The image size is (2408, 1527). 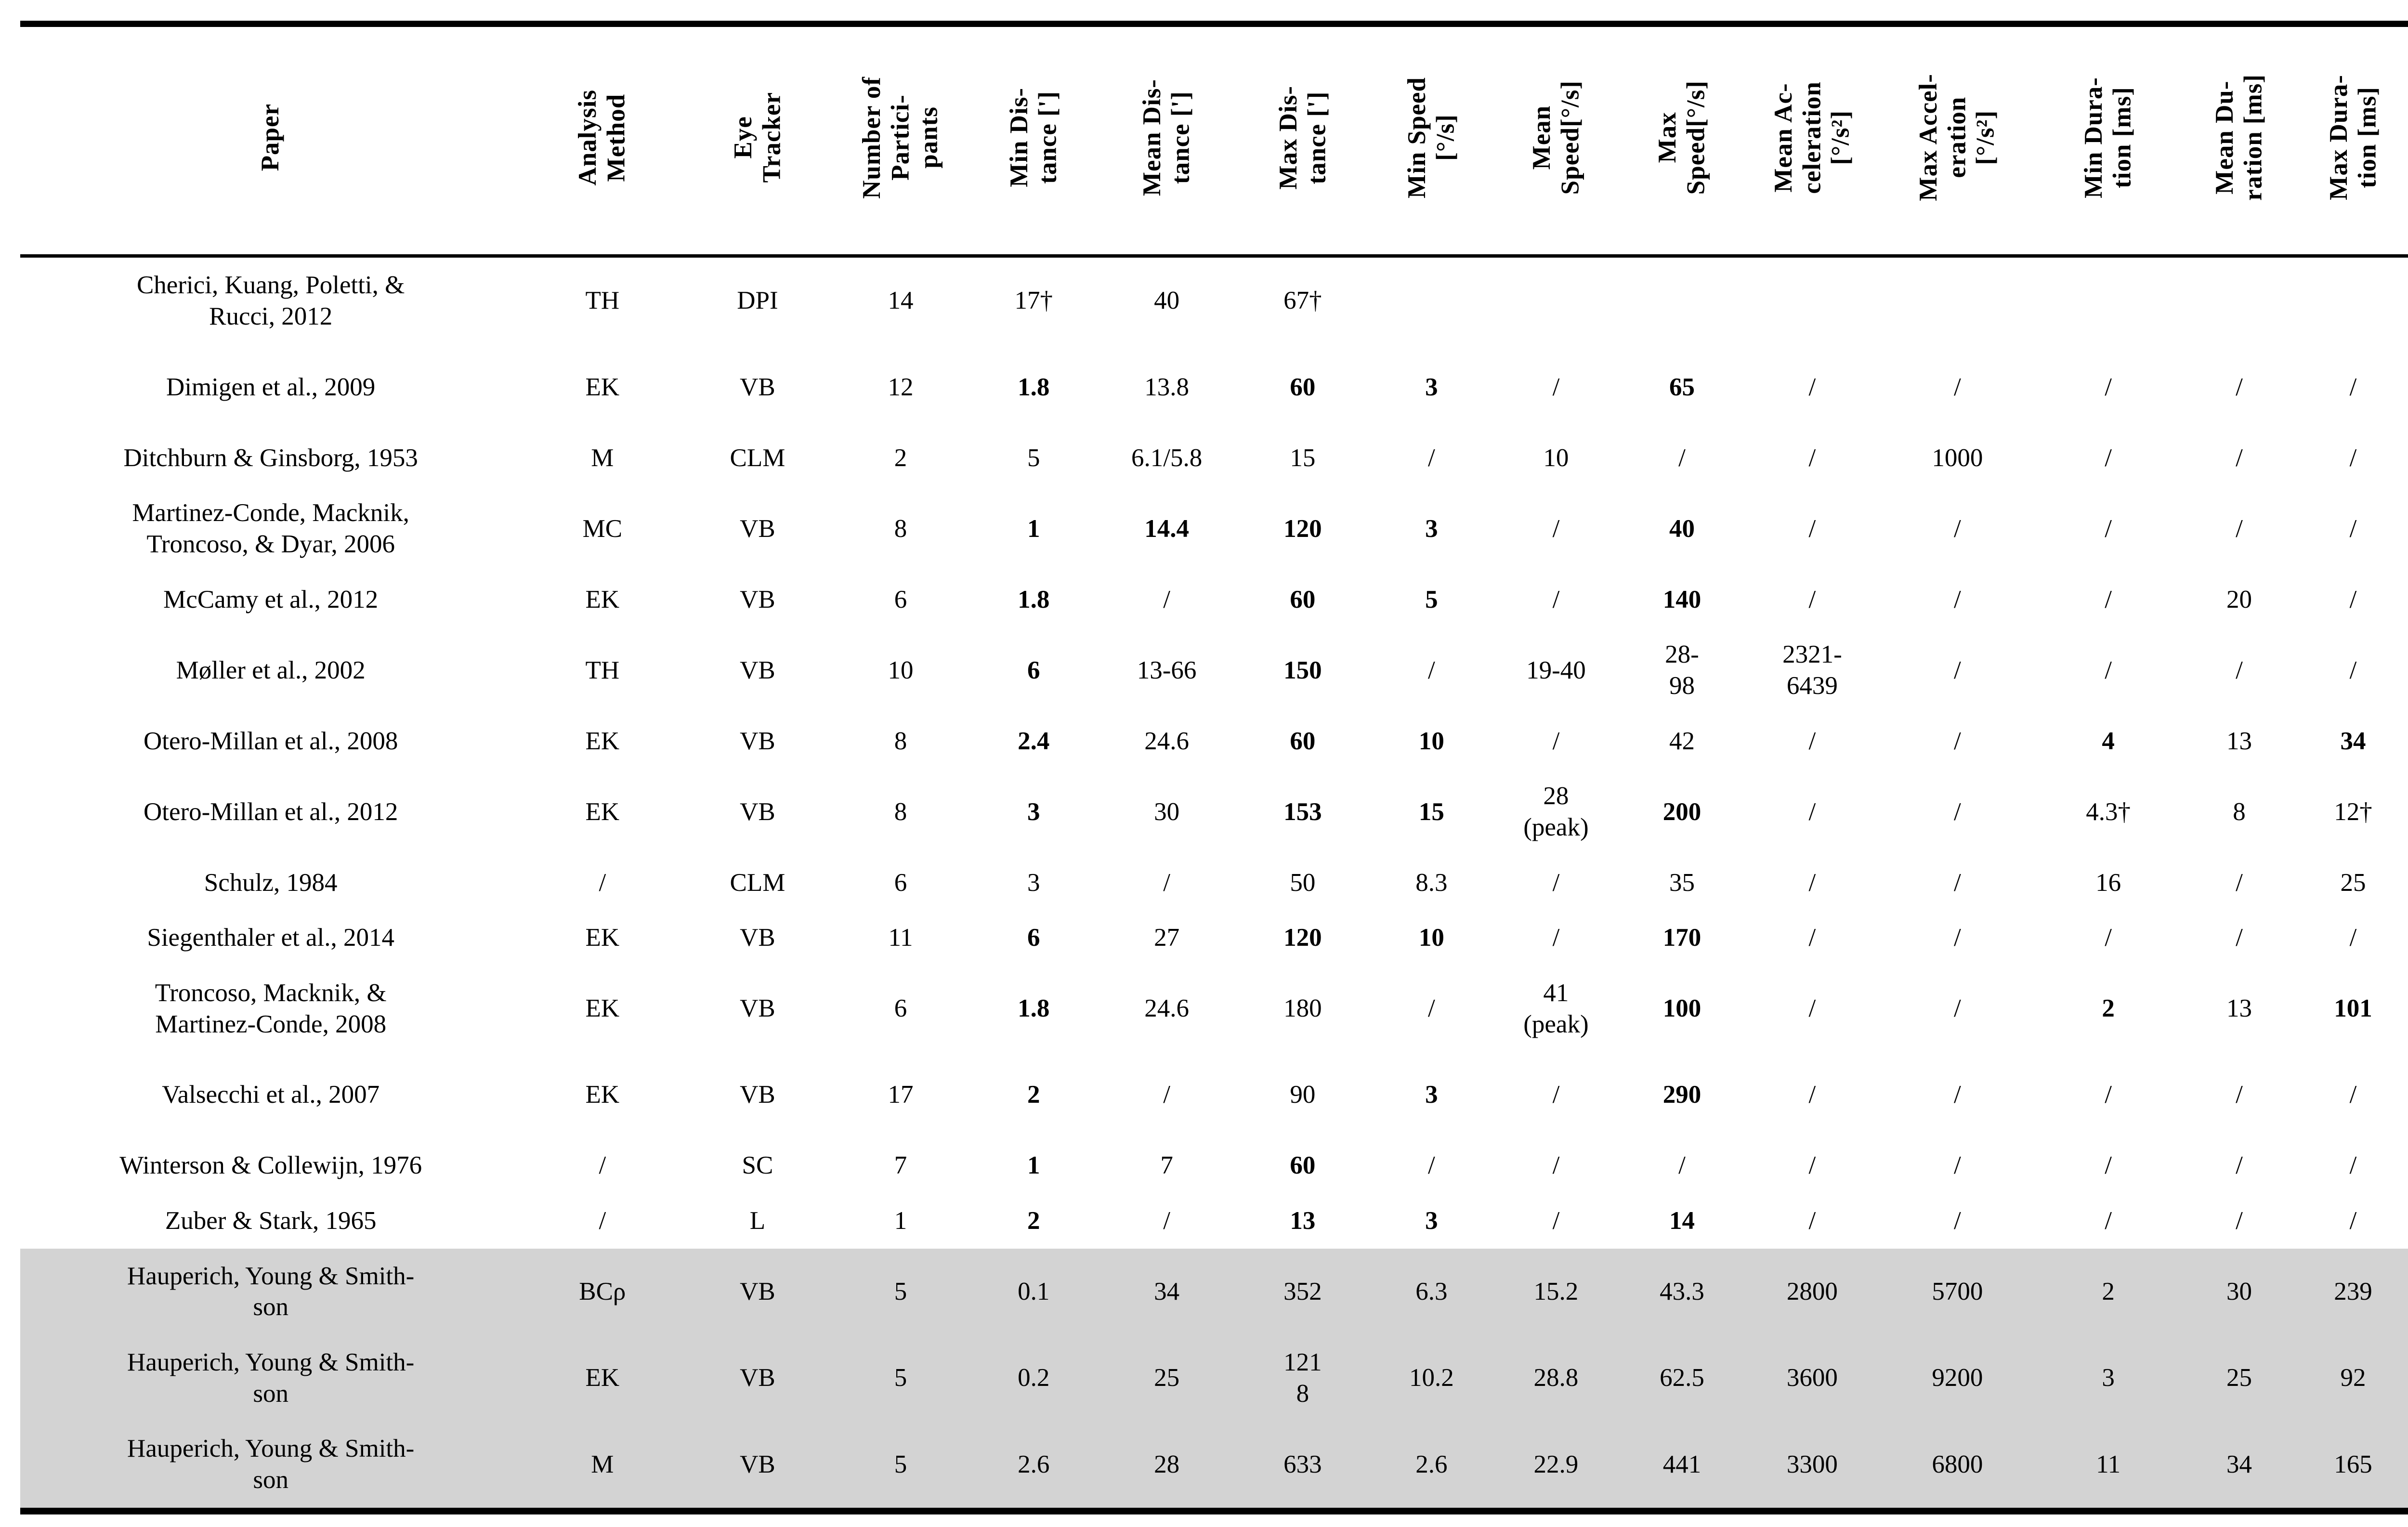 I want to click on data-cell: 2, so click(x=2108, y=1009).